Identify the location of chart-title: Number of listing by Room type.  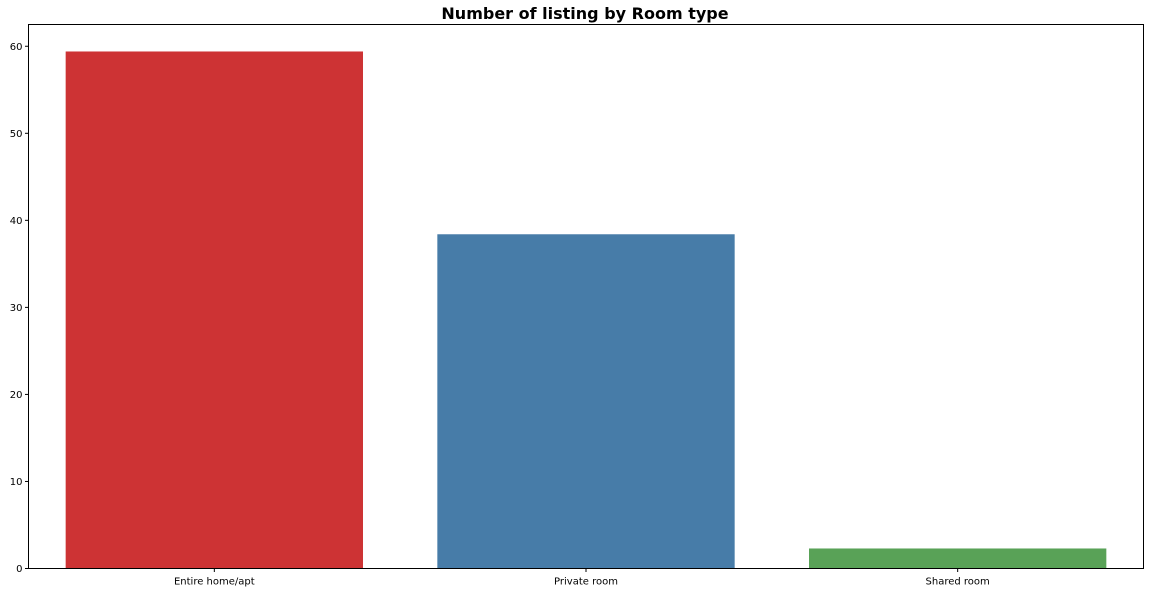
(584, 13).